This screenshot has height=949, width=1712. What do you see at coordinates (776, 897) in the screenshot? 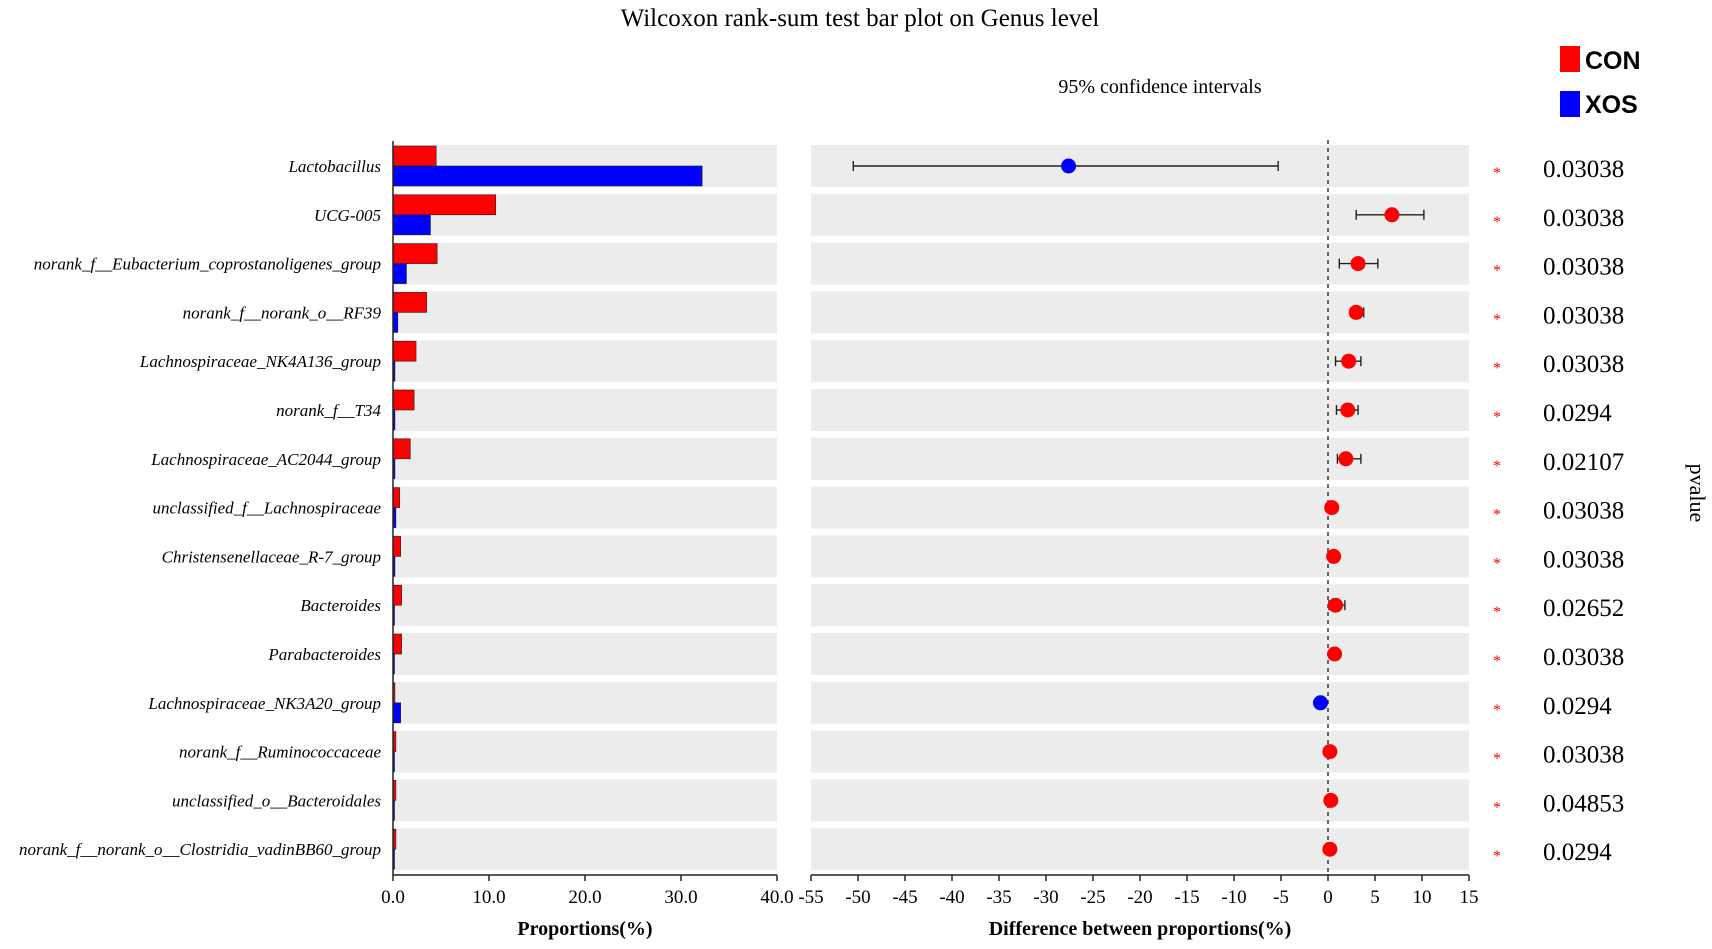
I see `bar-x-tick-label: 40.0` at bounding box center [776, 897].